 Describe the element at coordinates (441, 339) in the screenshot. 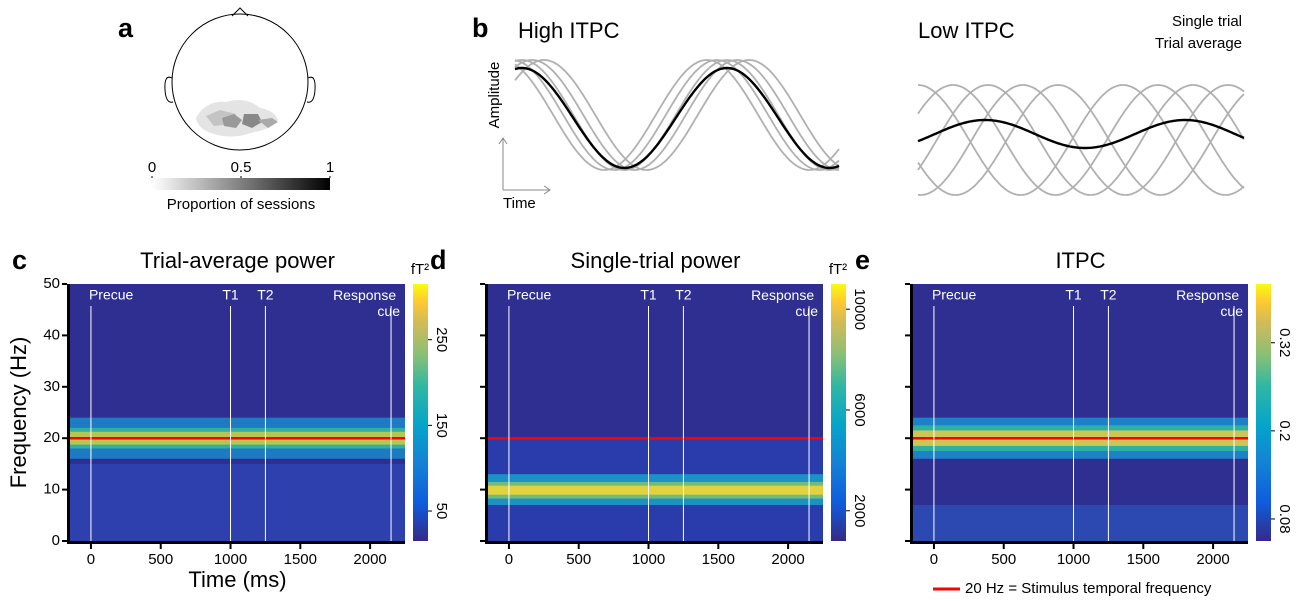

I see `colorbar-tick-label: 250` at that location.